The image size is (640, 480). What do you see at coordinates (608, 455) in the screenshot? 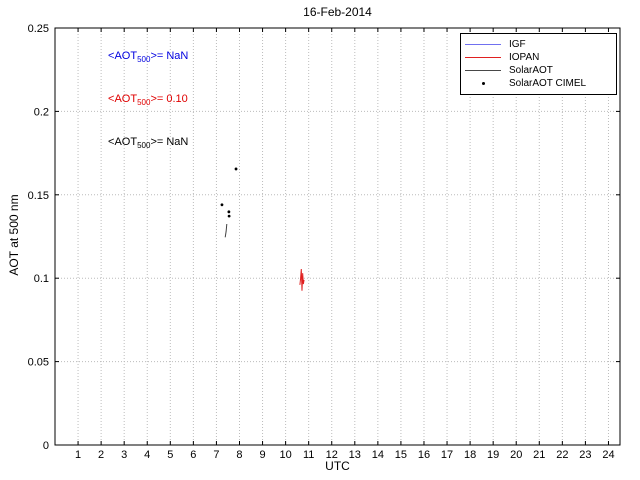
I see `svg-text: 24` at bounding box center [608, 455].